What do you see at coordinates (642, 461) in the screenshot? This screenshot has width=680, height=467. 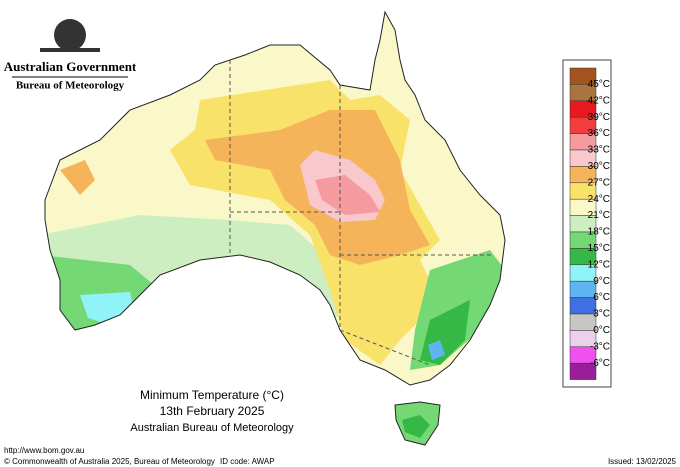 I see `footer-issued: Issued: 13/02/2025` at bounding box center [642, 461].